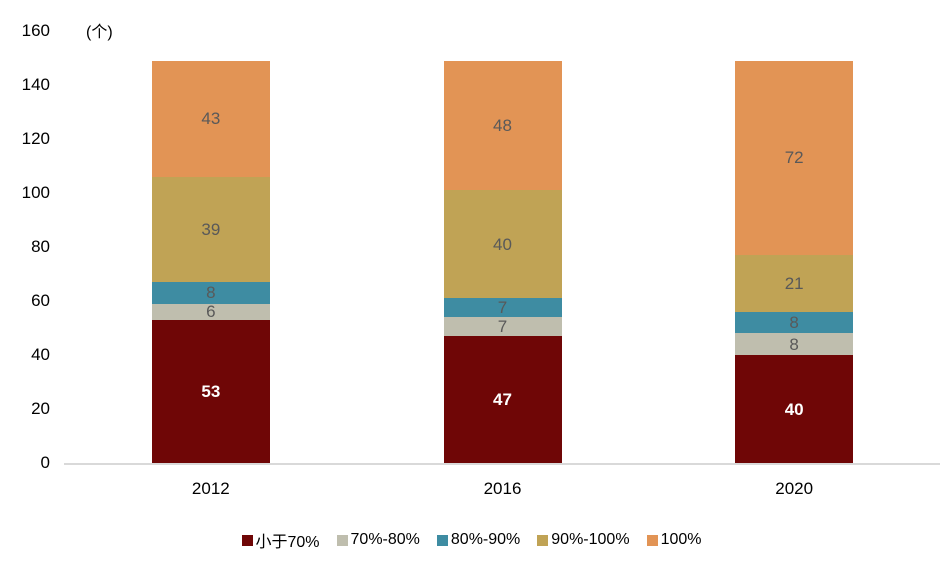 This screenshot has width=943, height=570. What do you see at coordinates (485, 539) in the screenshot?
I see `legend-label: 80%-90%` at bounding box center [485, 539].